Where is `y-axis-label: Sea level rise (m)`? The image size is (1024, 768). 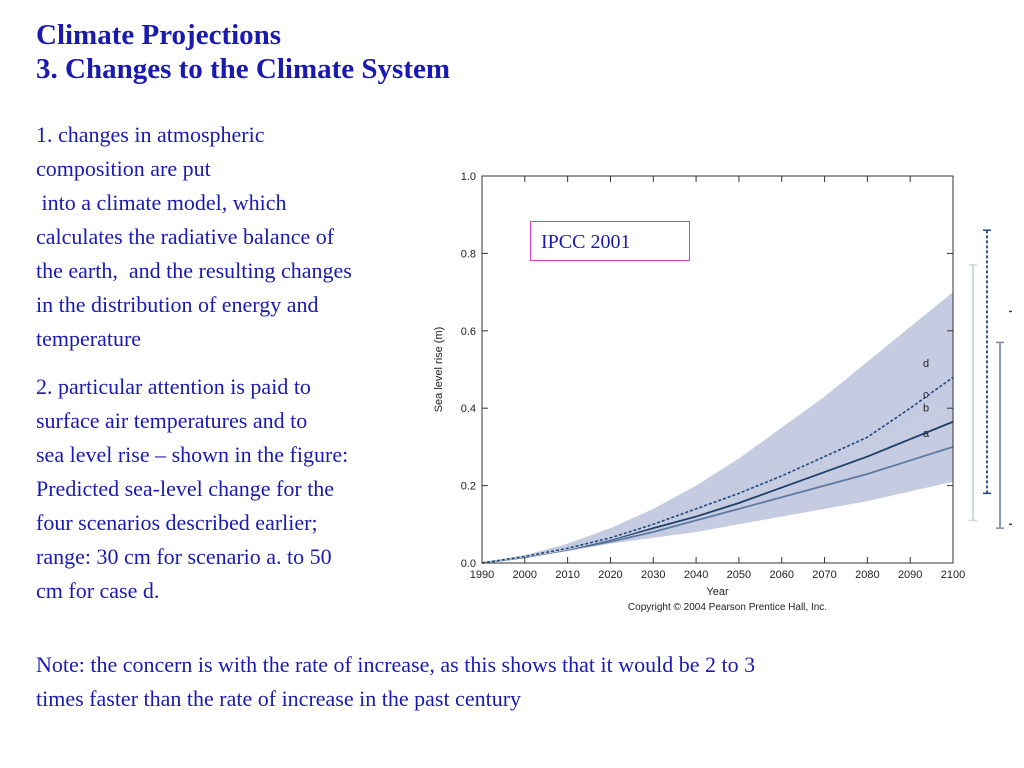 y-axis-label: Sea level rise (m) is located at coordinates (439, 370).